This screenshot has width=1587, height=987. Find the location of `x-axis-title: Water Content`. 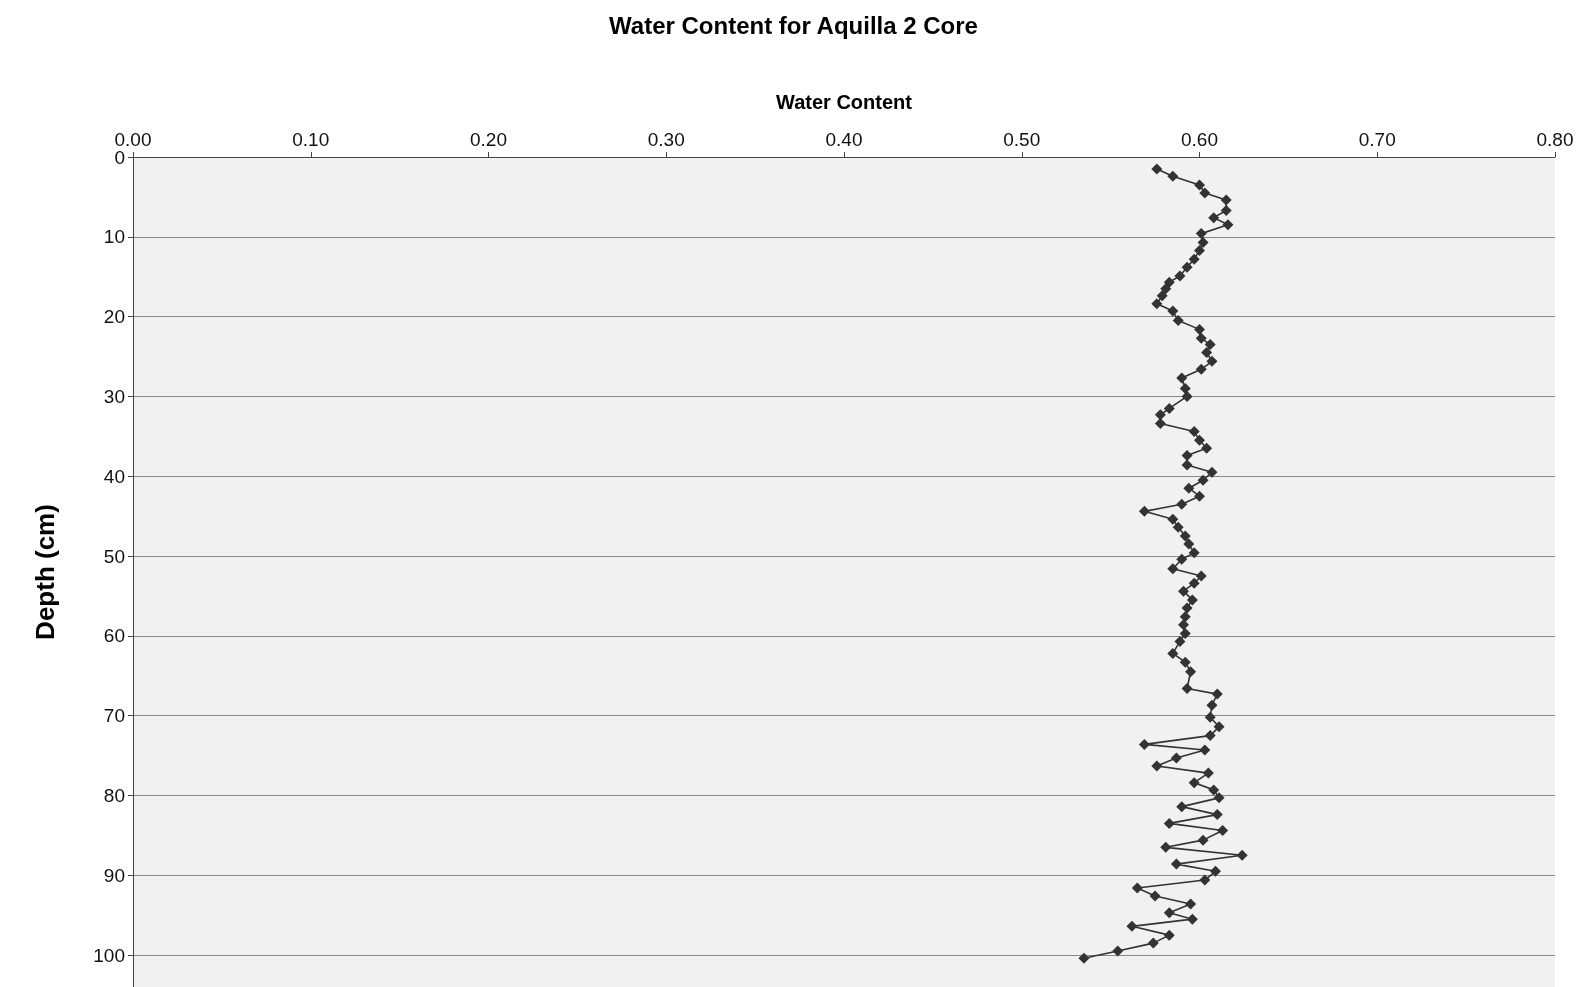

x-axis-title: Water Content is located at coordinates (844, 102).